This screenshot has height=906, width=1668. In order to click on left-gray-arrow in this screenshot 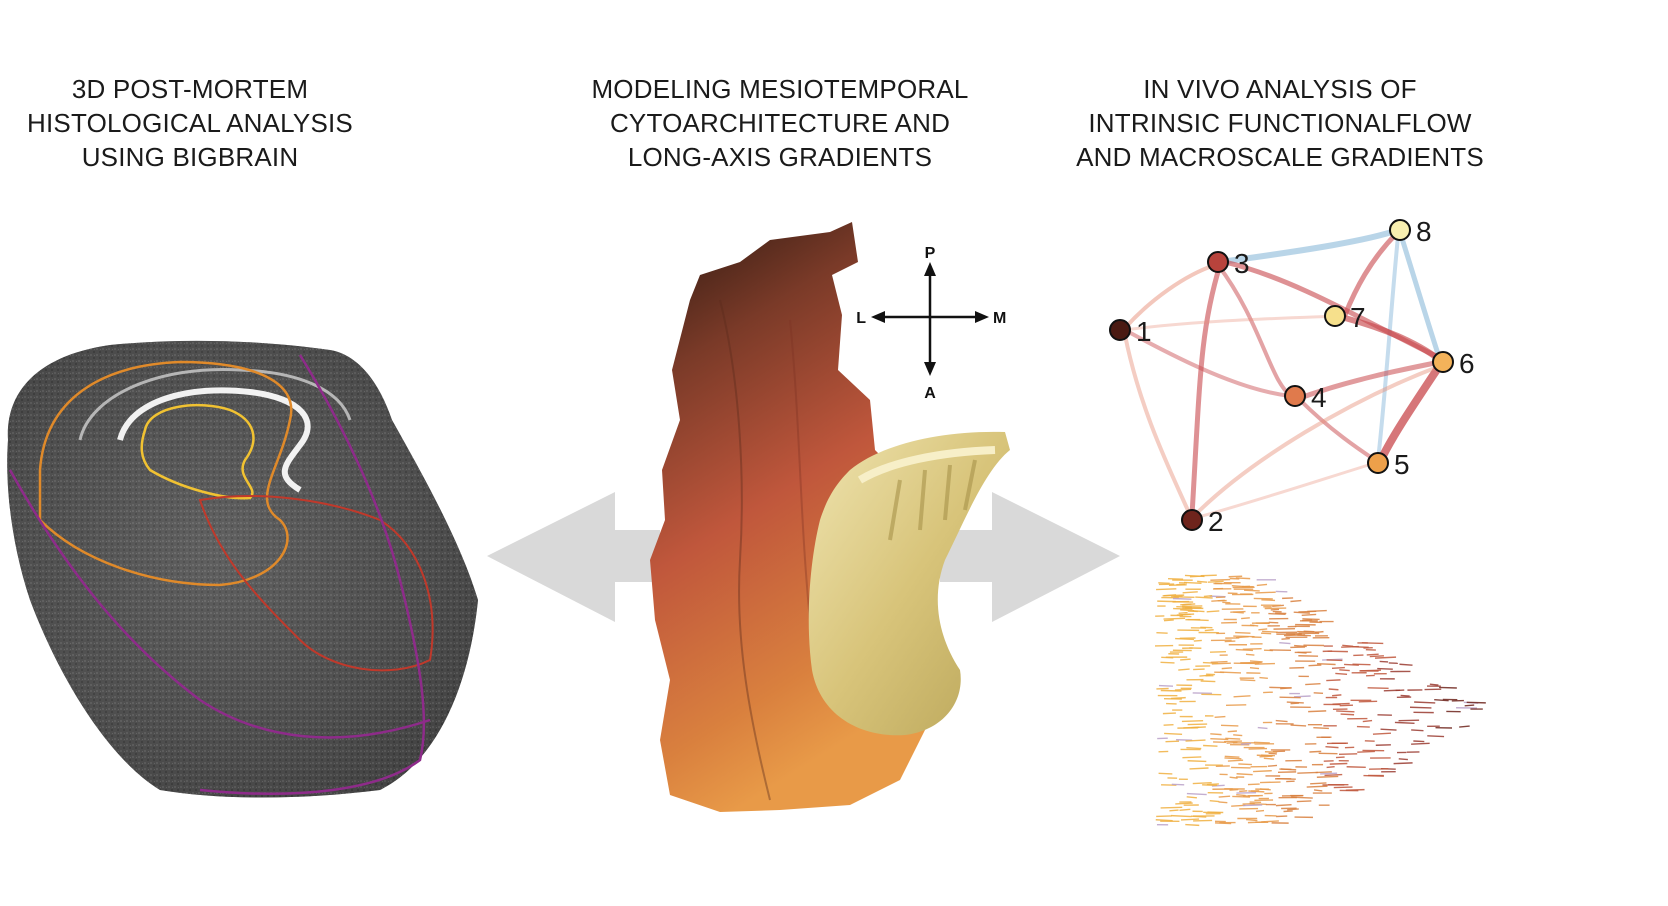, I will do `click(573, 557)`.